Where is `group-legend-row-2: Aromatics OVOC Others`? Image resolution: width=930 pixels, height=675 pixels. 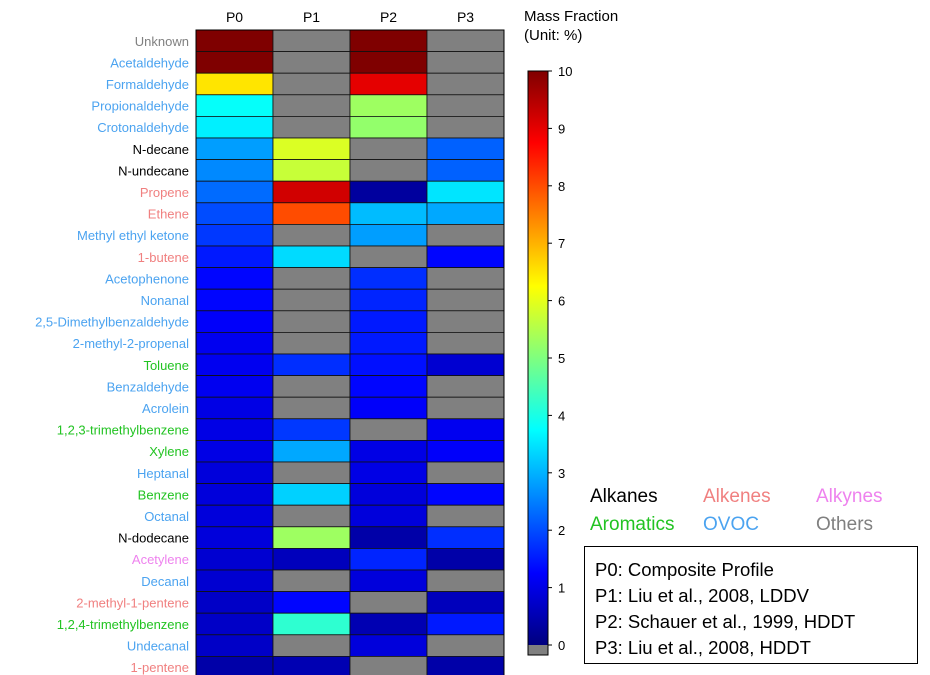
group-legend-row-2: Aromatics OVOC Others is located at coordinates (750, 529).